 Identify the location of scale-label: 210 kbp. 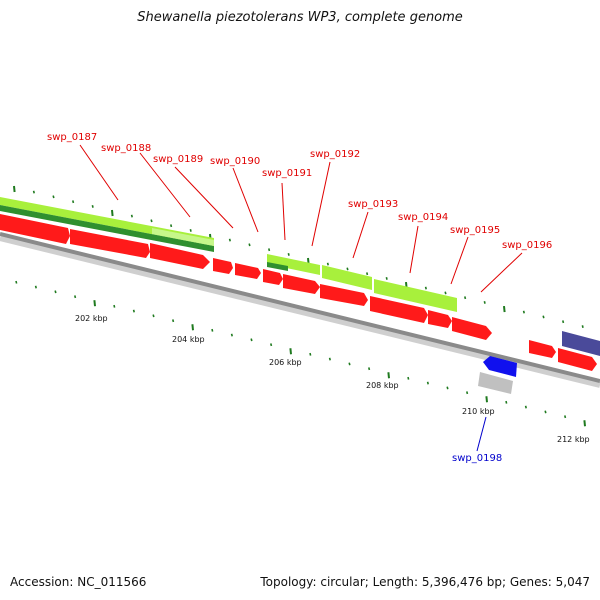
(478, 411).